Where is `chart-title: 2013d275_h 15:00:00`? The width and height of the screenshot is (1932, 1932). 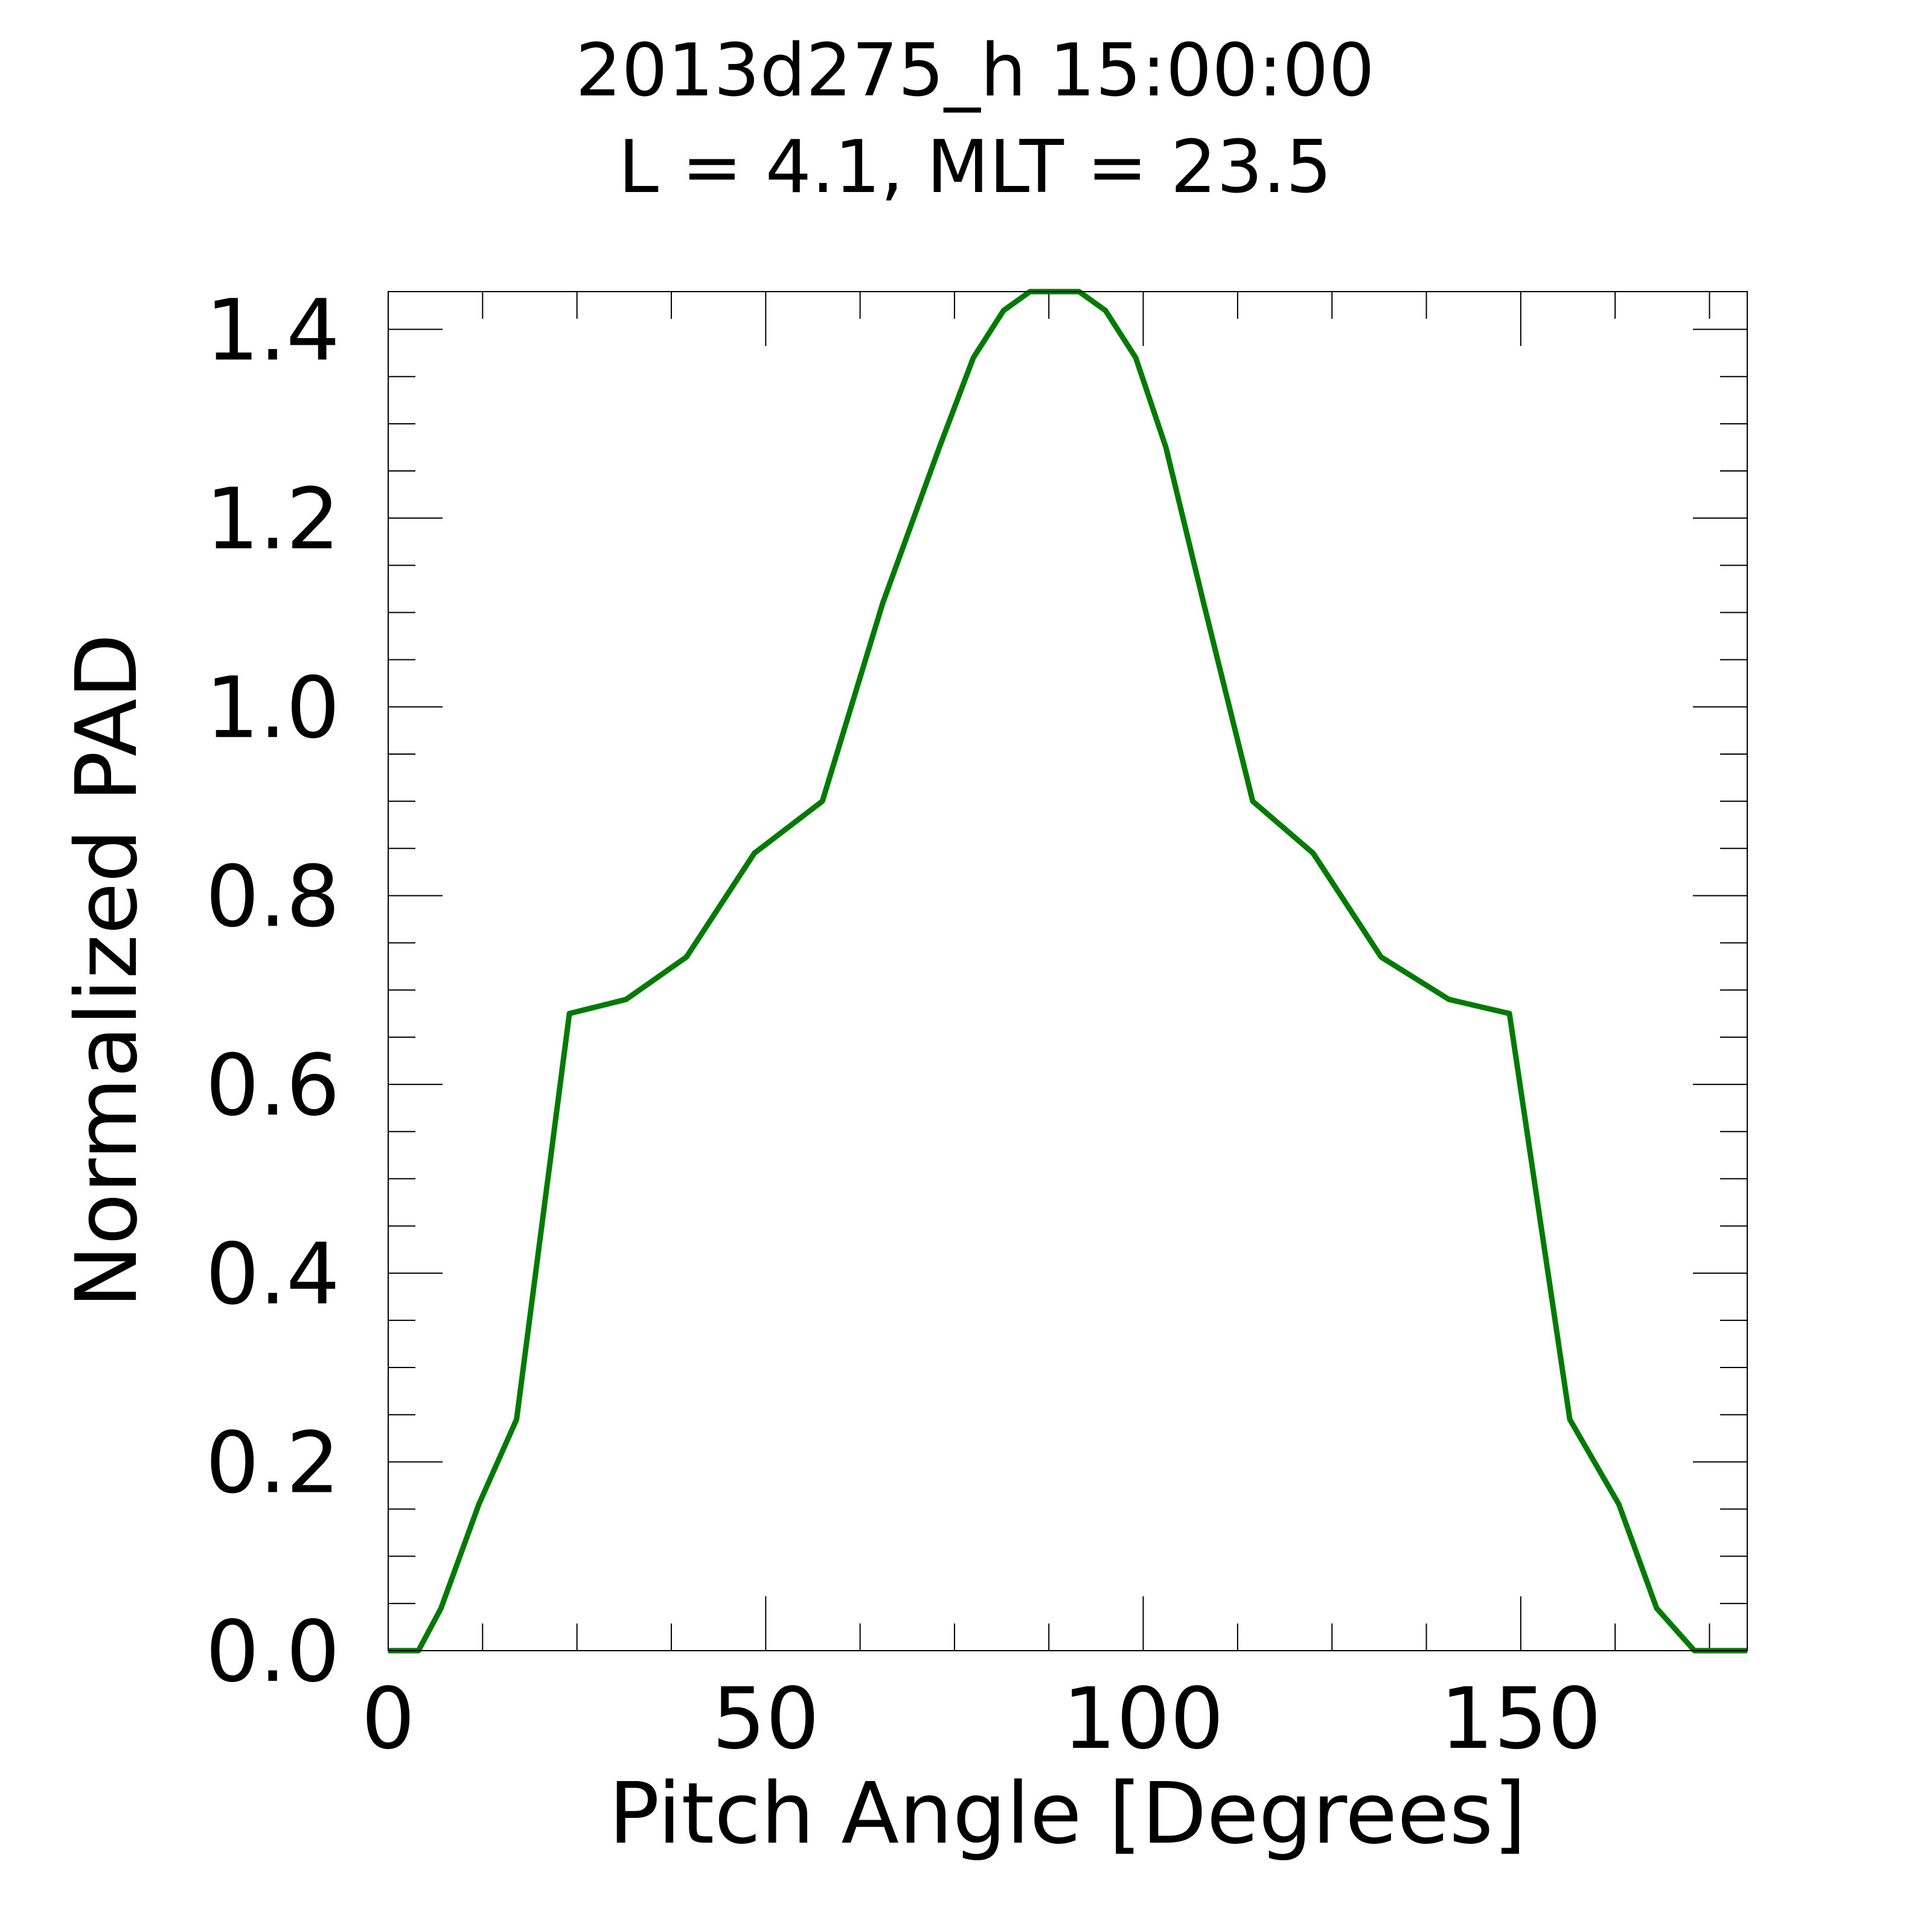
chart-title: 2013d275_h 15:00:00 is located at coordinates (975, 71).